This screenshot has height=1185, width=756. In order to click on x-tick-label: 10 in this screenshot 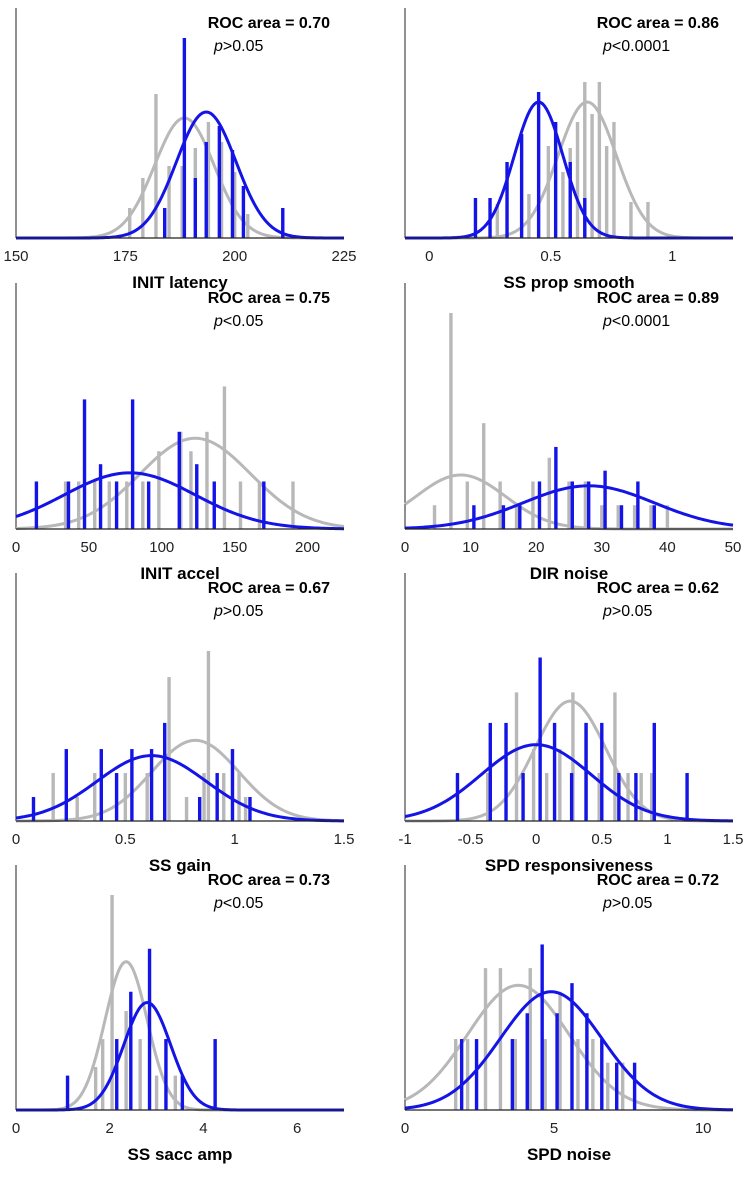, I will do `click(470, 547)`.